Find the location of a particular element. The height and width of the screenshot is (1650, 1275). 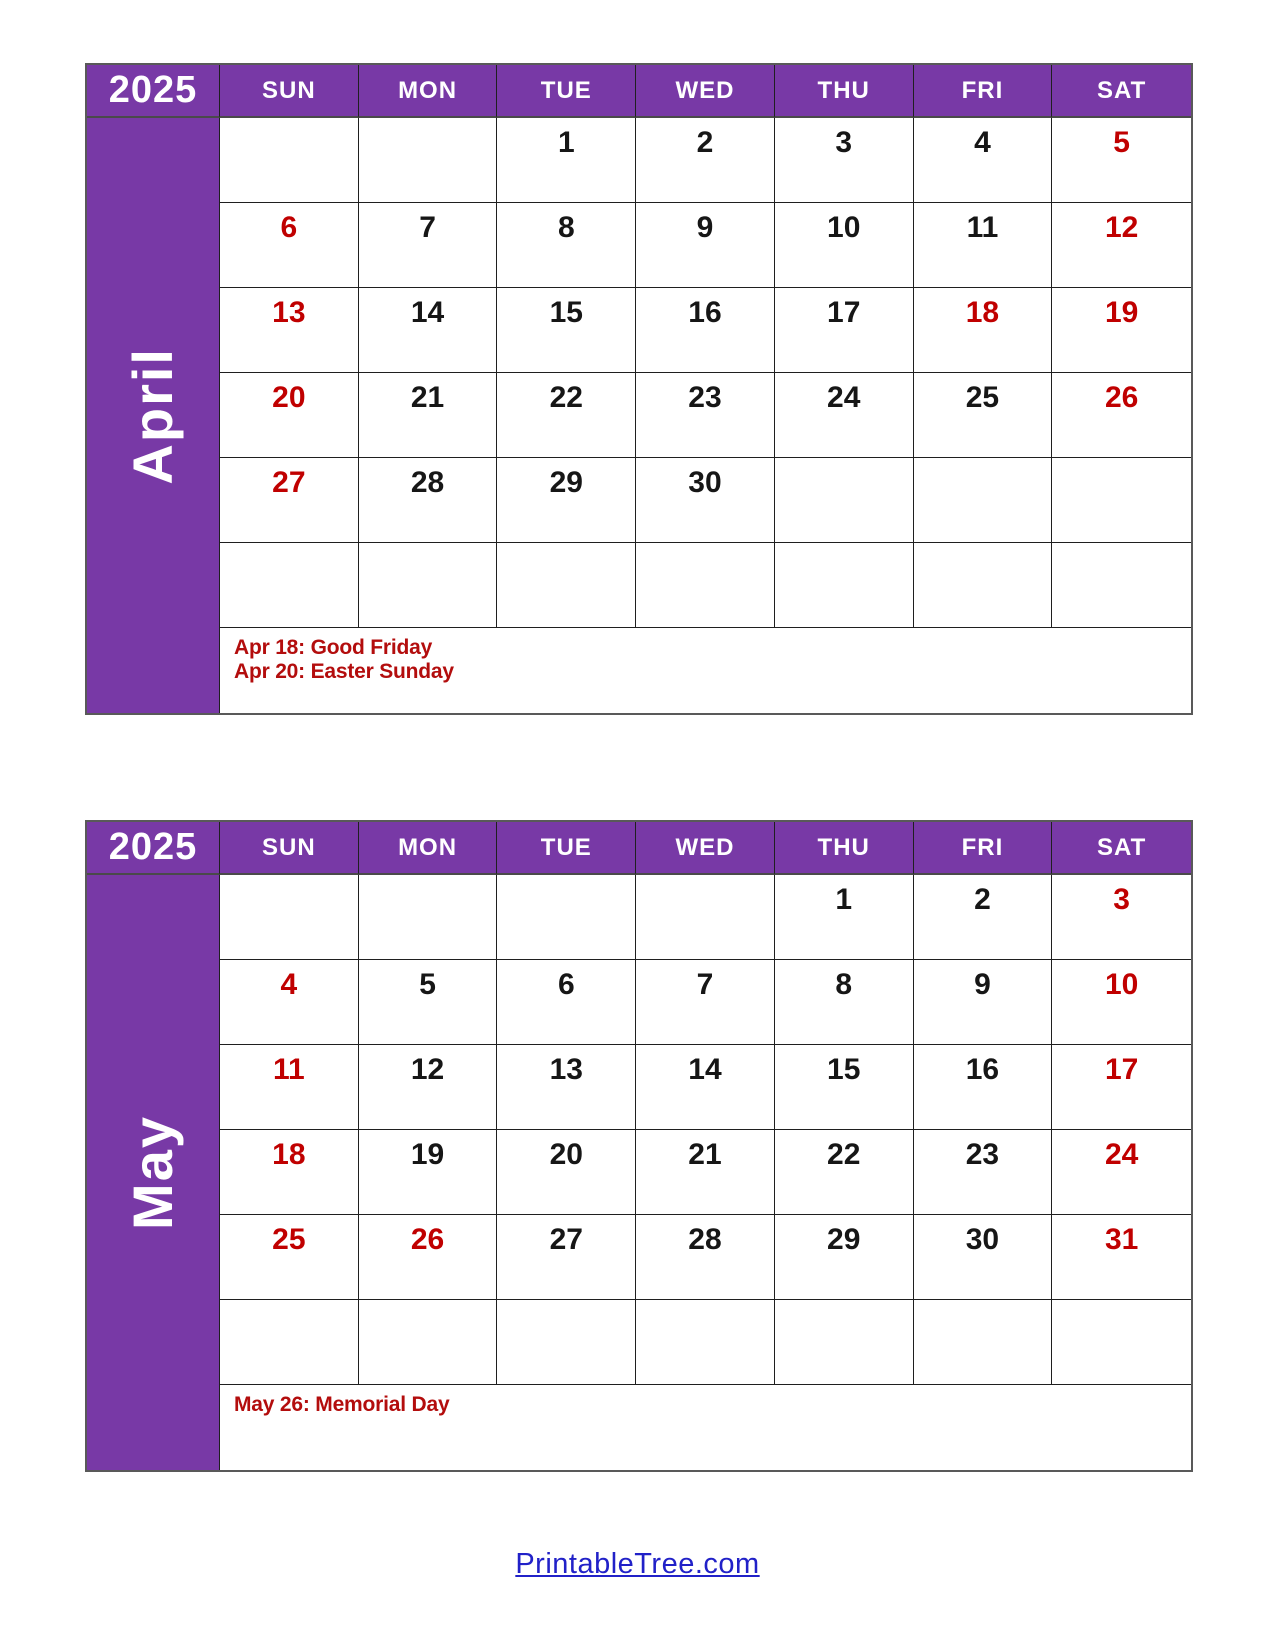

holiday-note-line: Apr 20: Easter Sunday is located at coordinates (344, 671).